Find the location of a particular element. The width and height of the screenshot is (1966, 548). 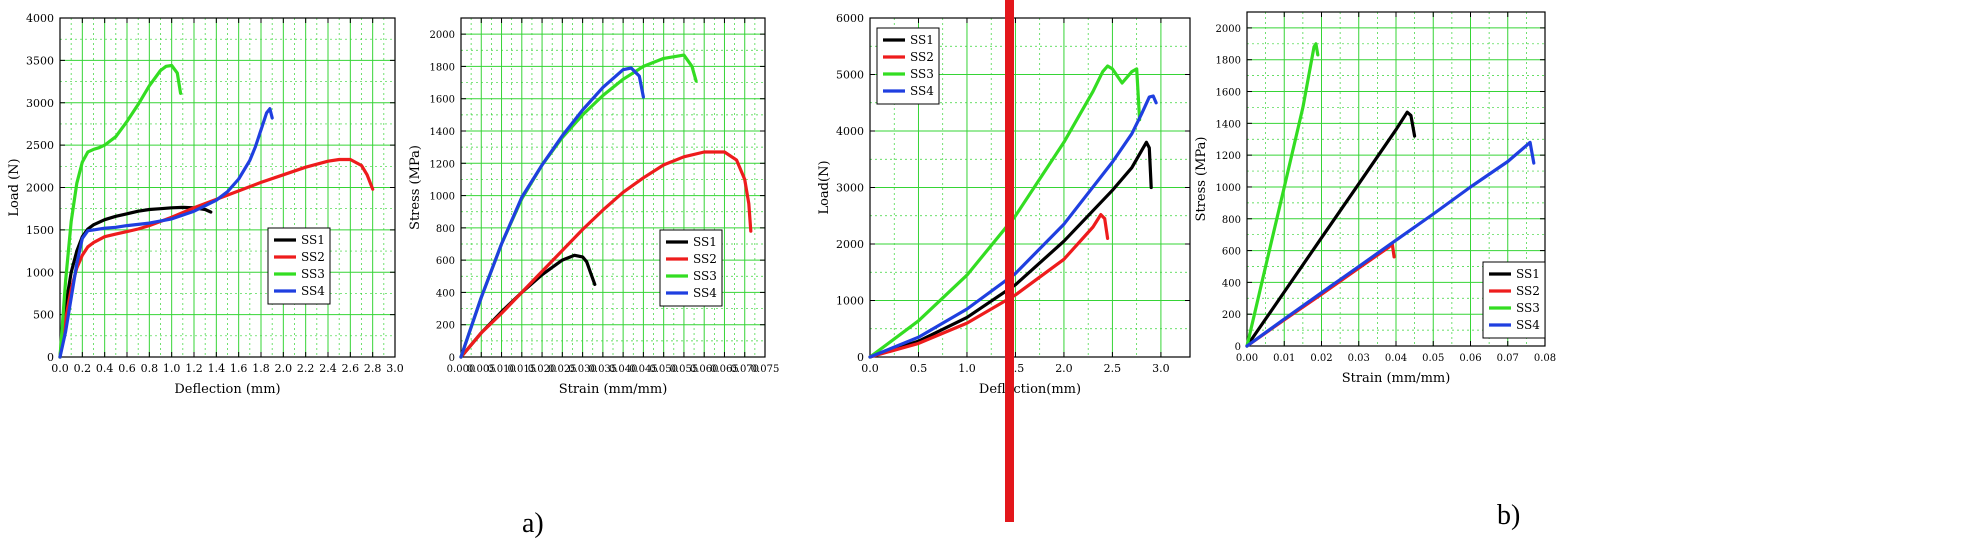

x-tick-label: 2.5 is located at coordinates (1113, 368).